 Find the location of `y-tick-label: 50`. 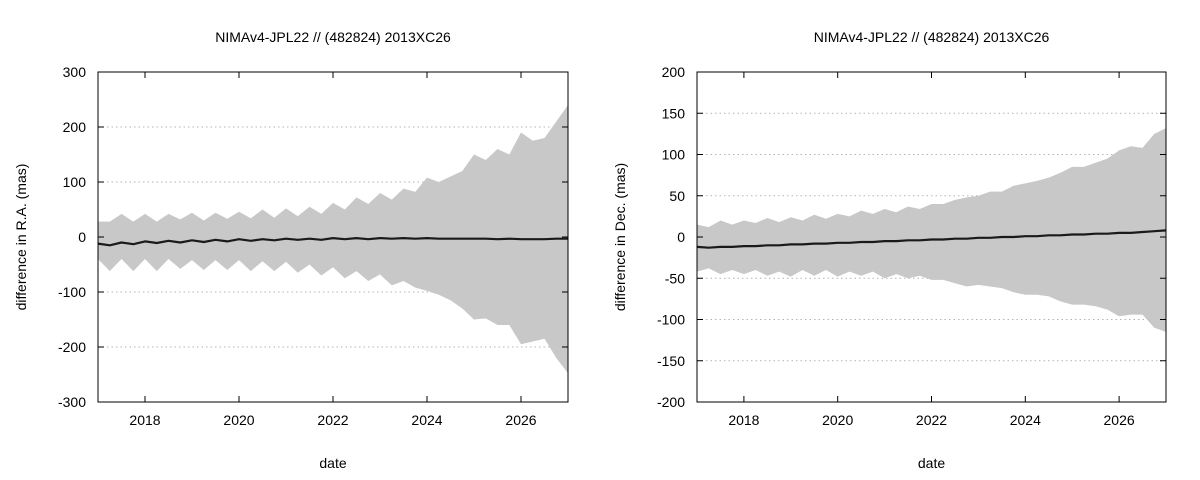

y-tick-label: 50 is located at coordinates (677, 196).